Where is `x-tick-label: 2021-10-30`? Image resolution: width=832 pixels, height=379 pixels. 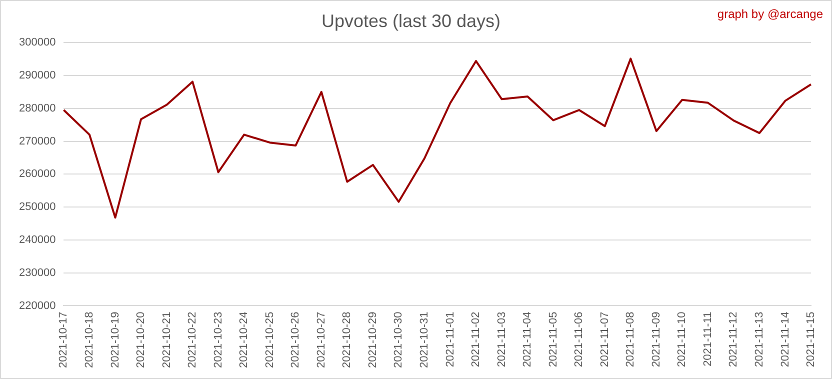
x-tick-label: 2021-10-30 is located at coordinates (398, 340).